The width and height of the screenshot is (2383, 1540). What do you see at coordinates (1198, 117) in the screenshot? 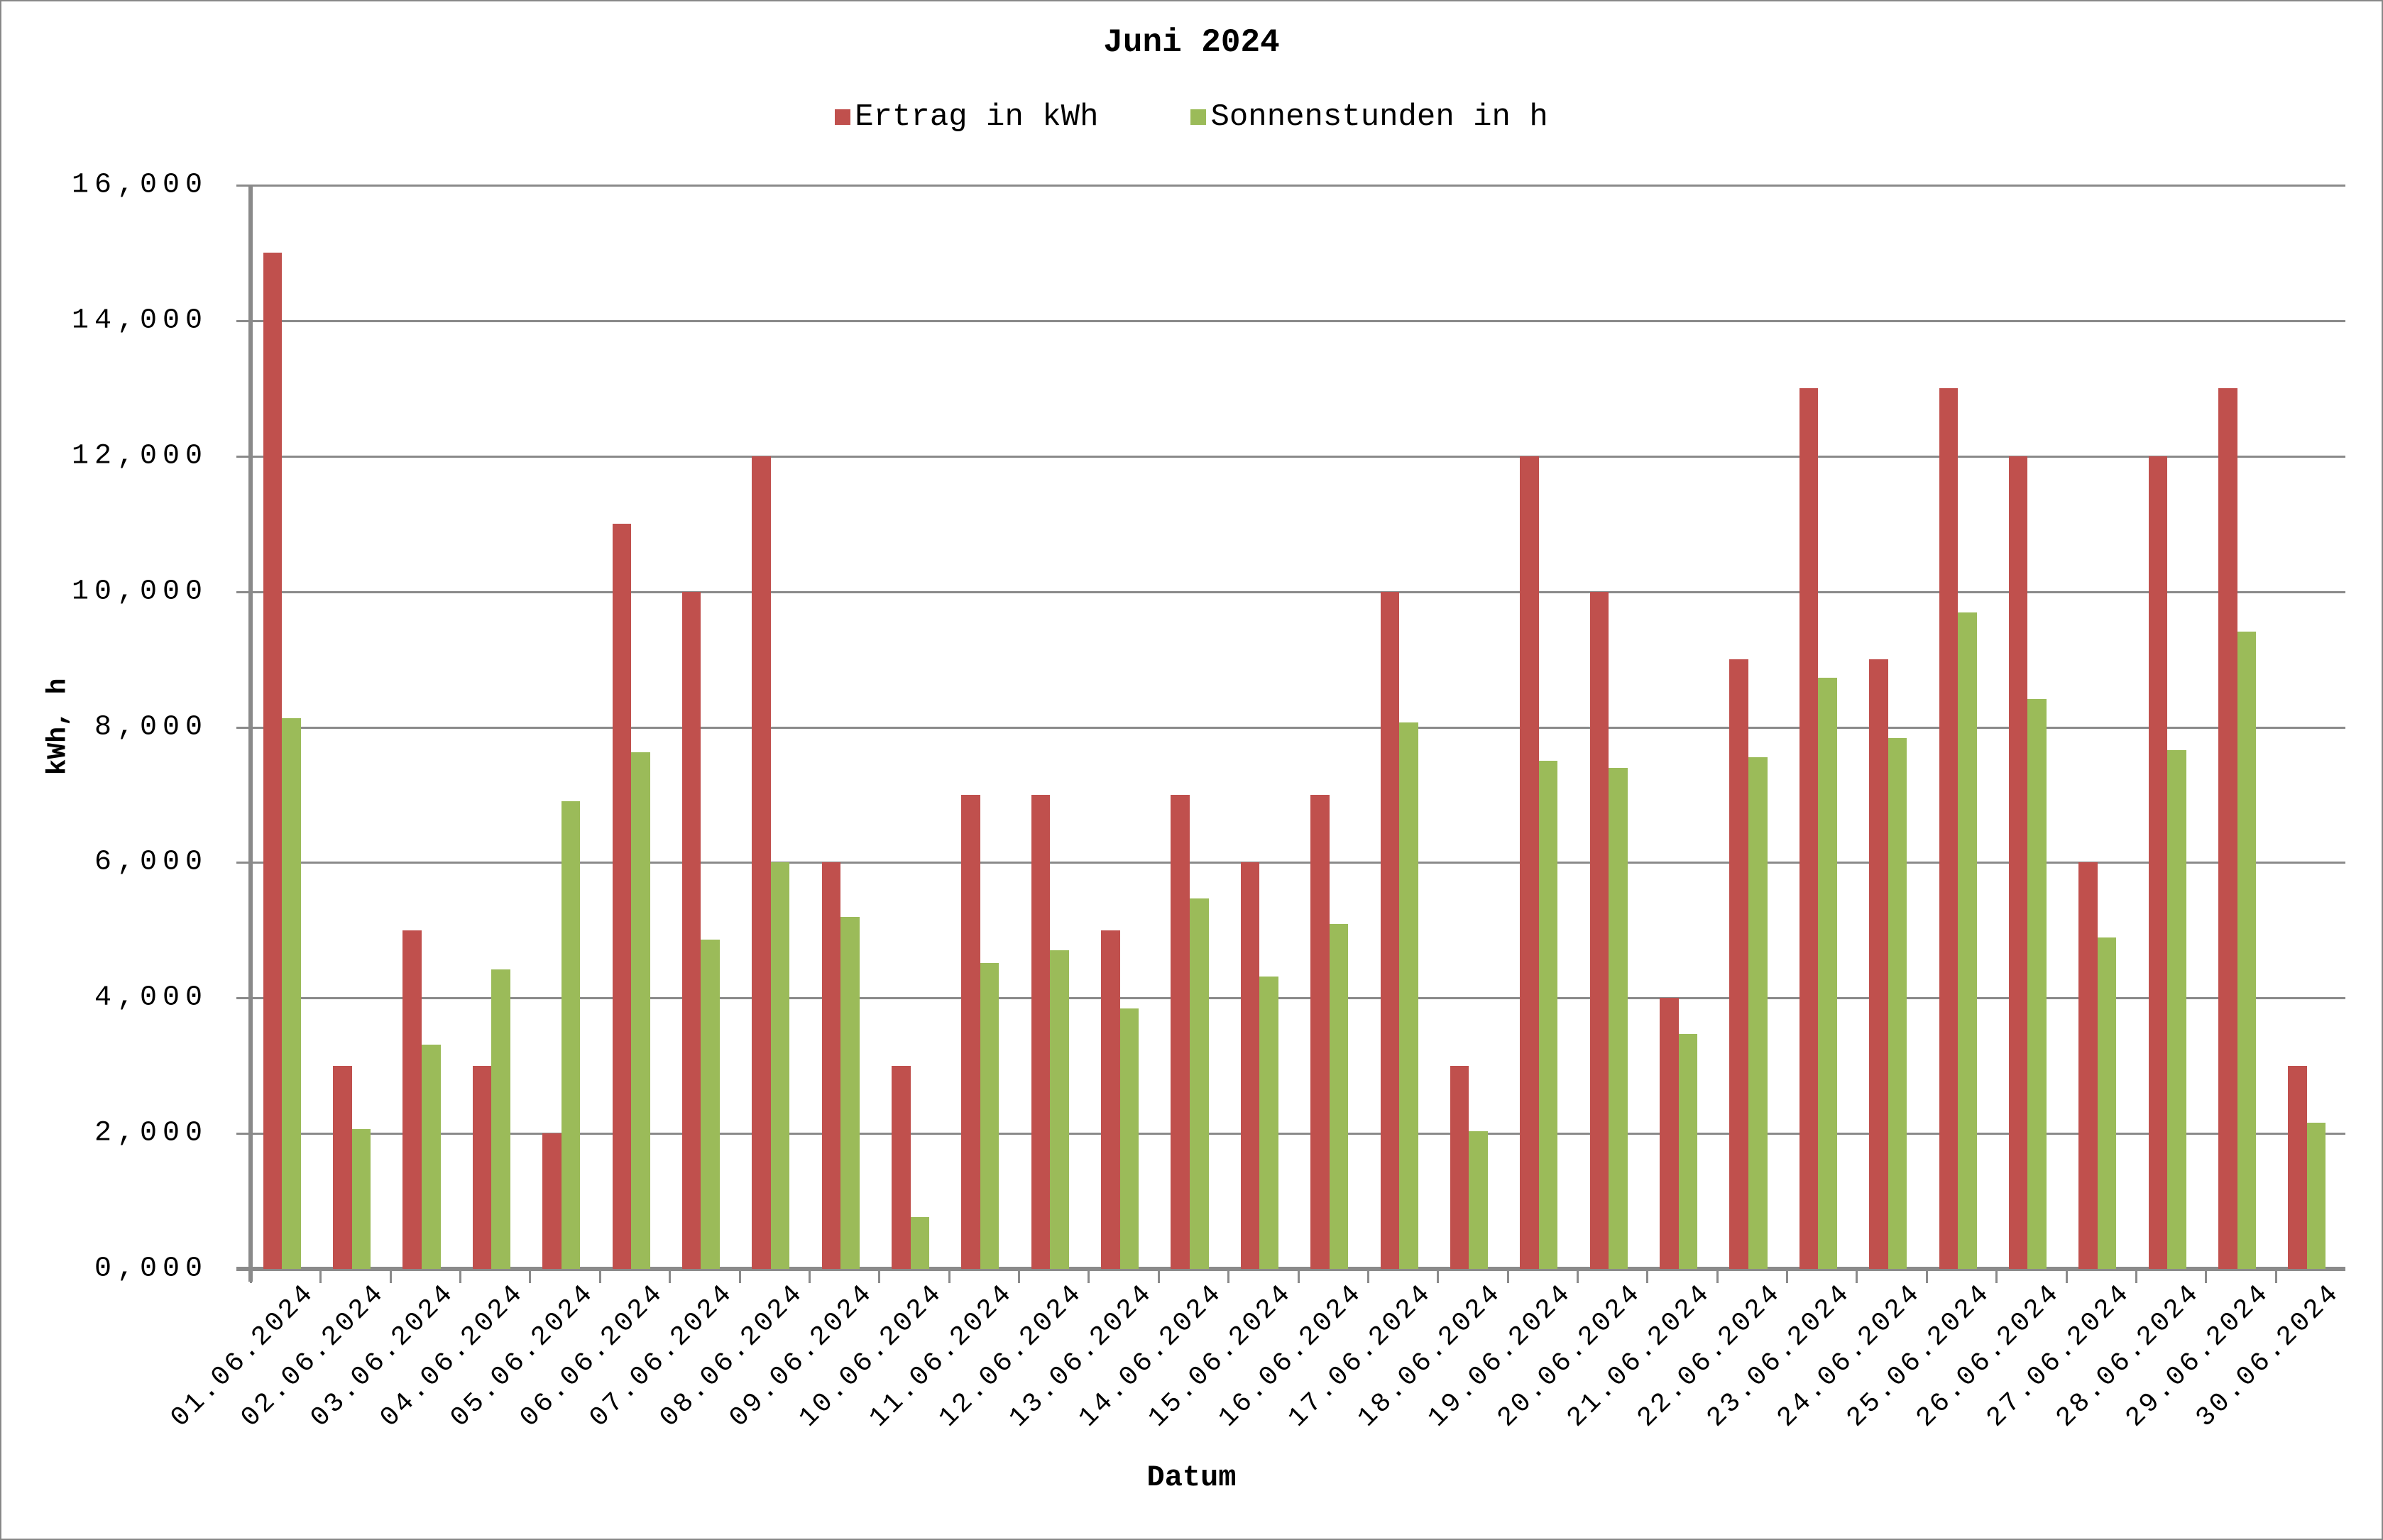
I see `legend-swatch-green-icon` at bounding box center [1198, 117].